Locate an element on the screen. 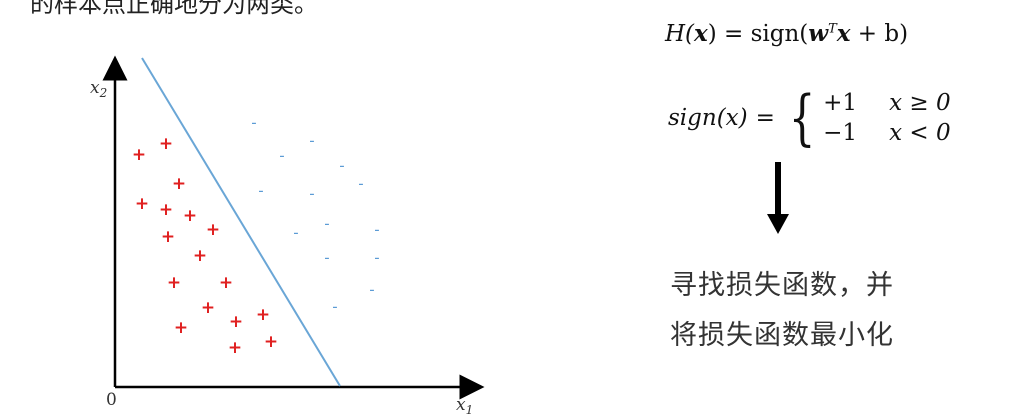 The height and width of the screenshot is (415, 1019). origin-label: 0 is located at coordinates (111, 400).